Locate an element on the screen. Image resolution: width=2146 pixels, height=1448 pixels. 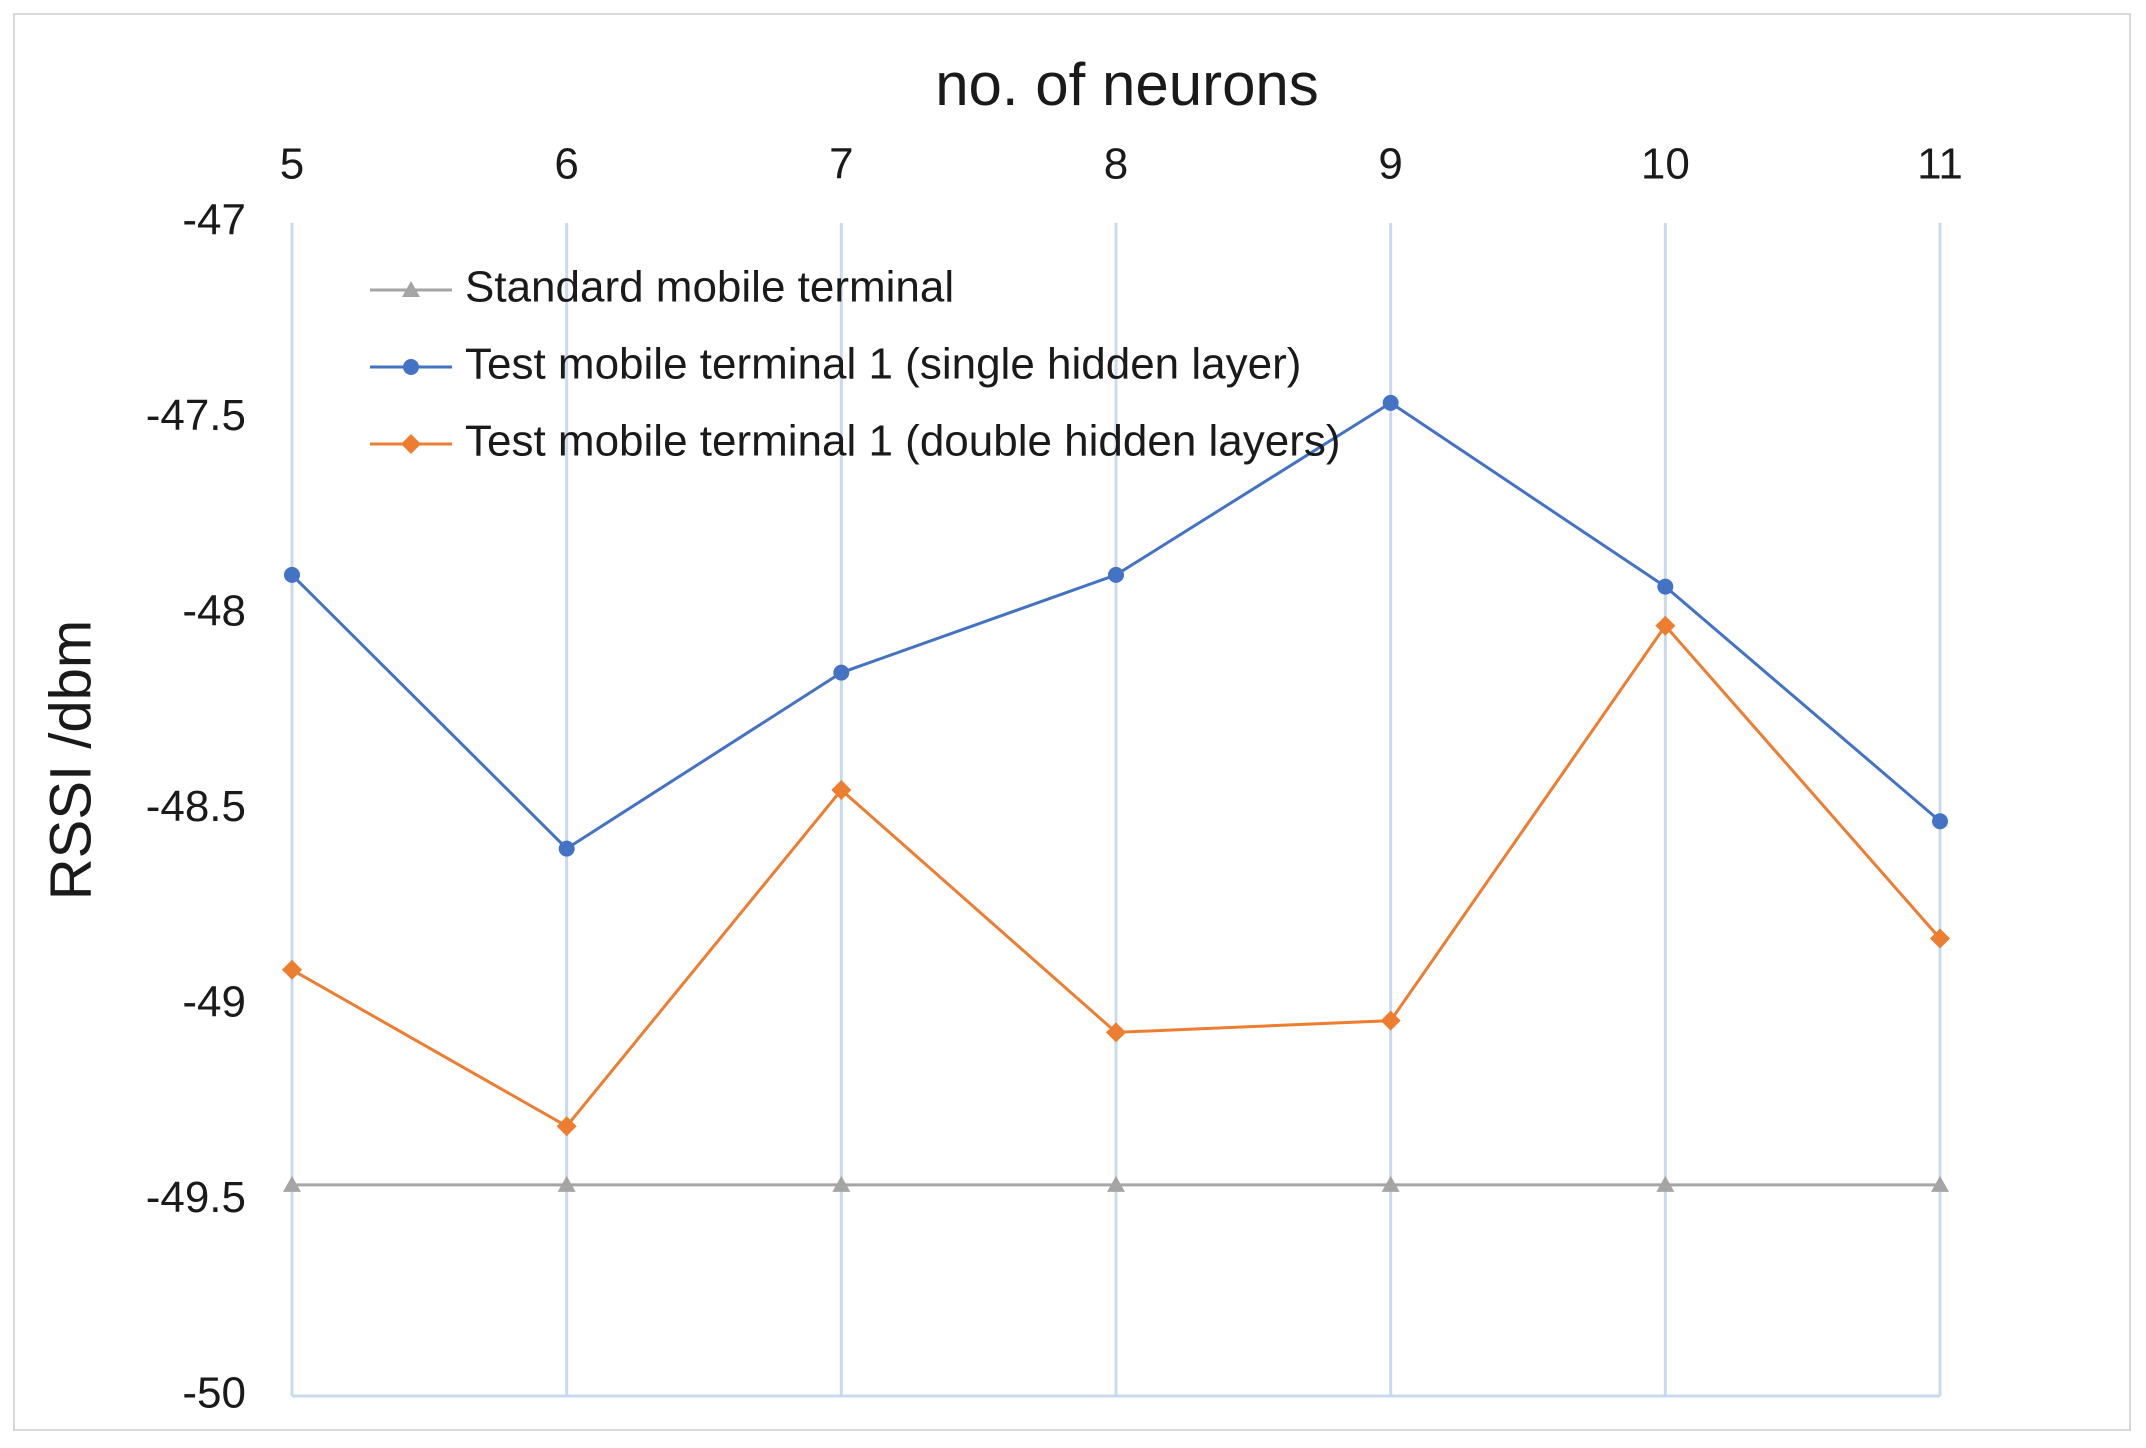
y-tick-label: -49.5 is located at coordinates (196, 1197).